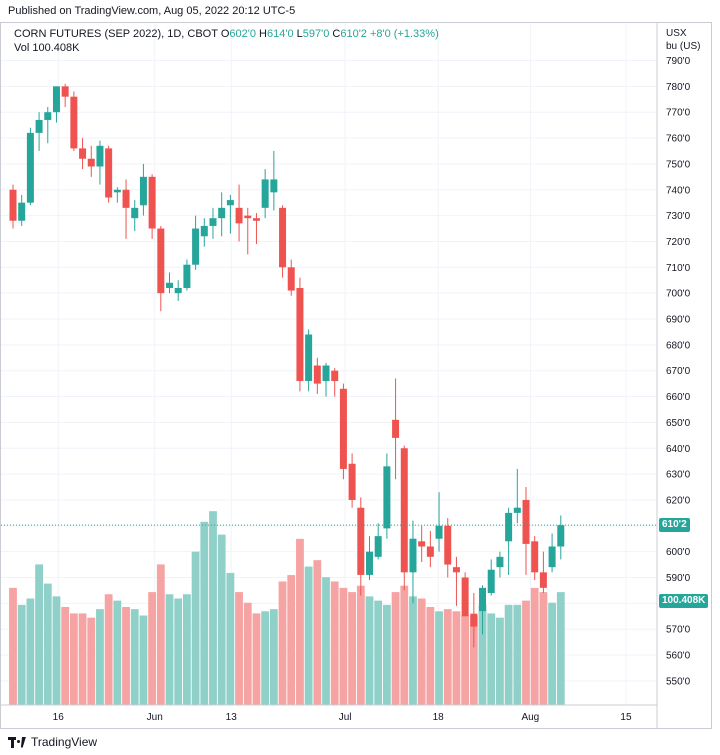 Image resolution: width=720 pixels, height=755 pixels. Describe the element at coordinates (155, 717) in the screenshot. I see `x-tick-label: Jun` at that location.